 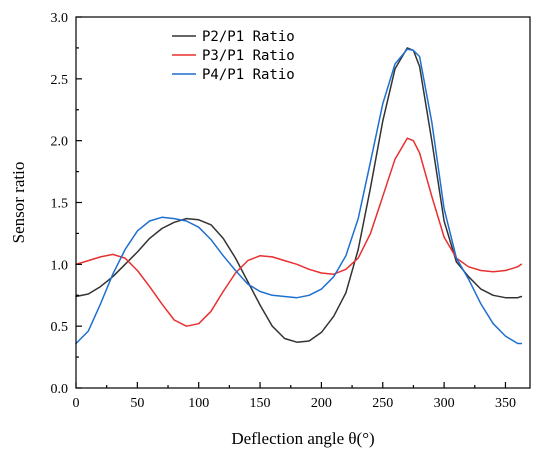 I want to click on y-tick-label: 3.0, so click(x=60, y=18).